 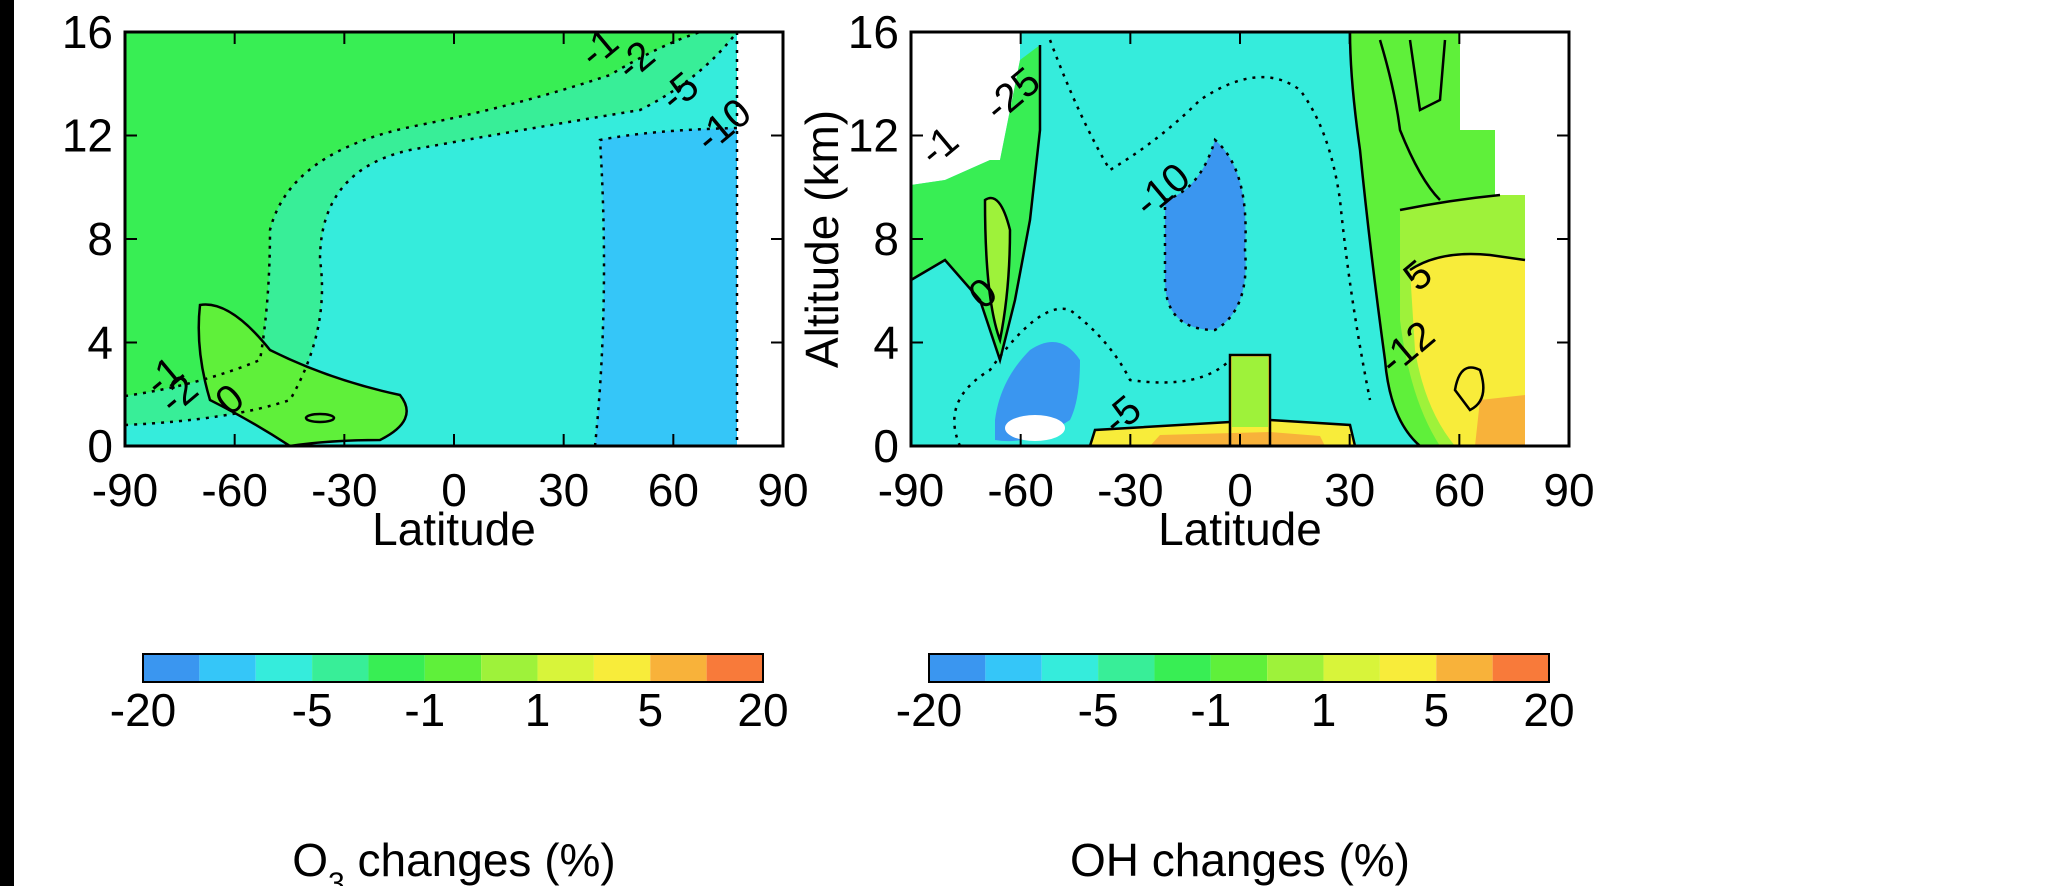 What do you see at coordinates (1500, 420) in the screenshot?
I see `oh-region-right-orange` at bounding box center [1500, 420].